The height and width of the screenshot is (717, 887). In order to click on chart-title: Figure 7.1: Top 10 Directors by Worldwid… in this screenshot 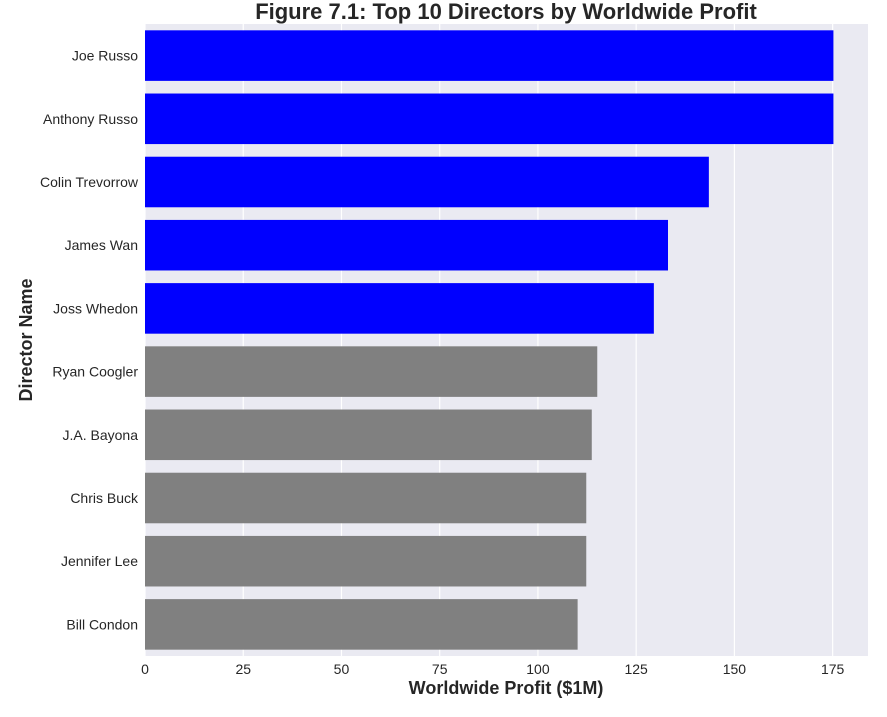, I will do `click(506, 12)`.